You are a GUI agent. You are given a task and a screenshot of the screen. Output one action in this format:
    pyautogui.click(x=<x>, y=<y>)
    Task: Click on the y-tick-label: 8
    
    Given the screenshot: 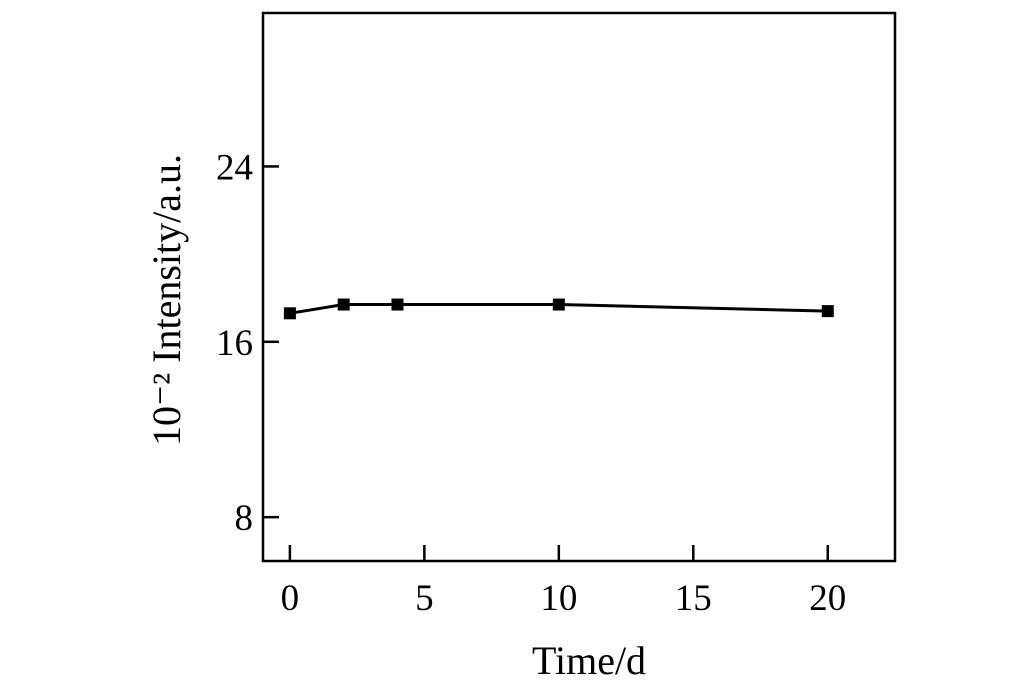 What is the action you would take?
    pyautogui.click(x=244, y=518)
    